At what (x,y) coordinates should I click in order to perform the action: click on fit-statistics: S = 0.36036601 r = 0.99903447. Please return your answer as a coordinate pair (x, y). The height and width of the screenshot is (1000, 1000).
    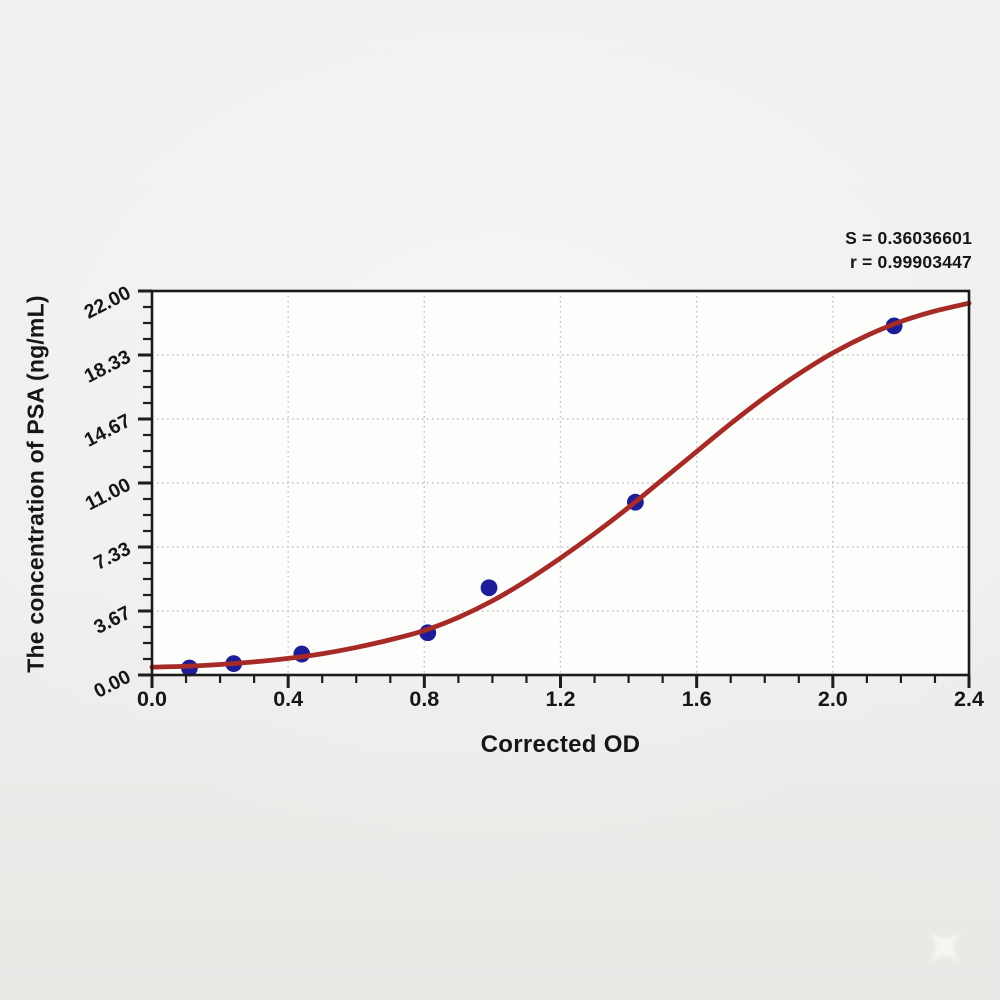
    Looking at the image, I should click on (908, 250).